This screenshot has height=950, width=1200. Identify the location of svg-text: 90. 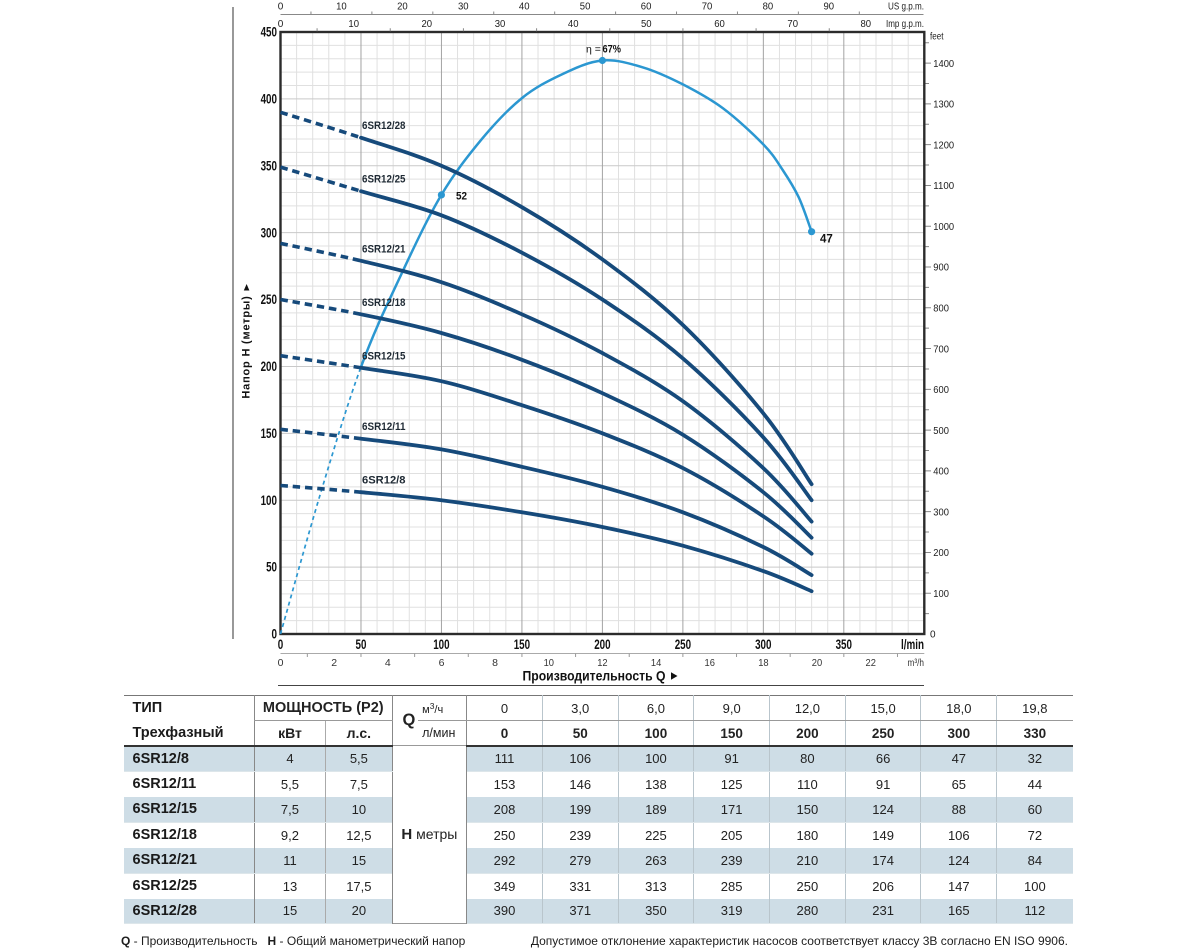
(829, 7).